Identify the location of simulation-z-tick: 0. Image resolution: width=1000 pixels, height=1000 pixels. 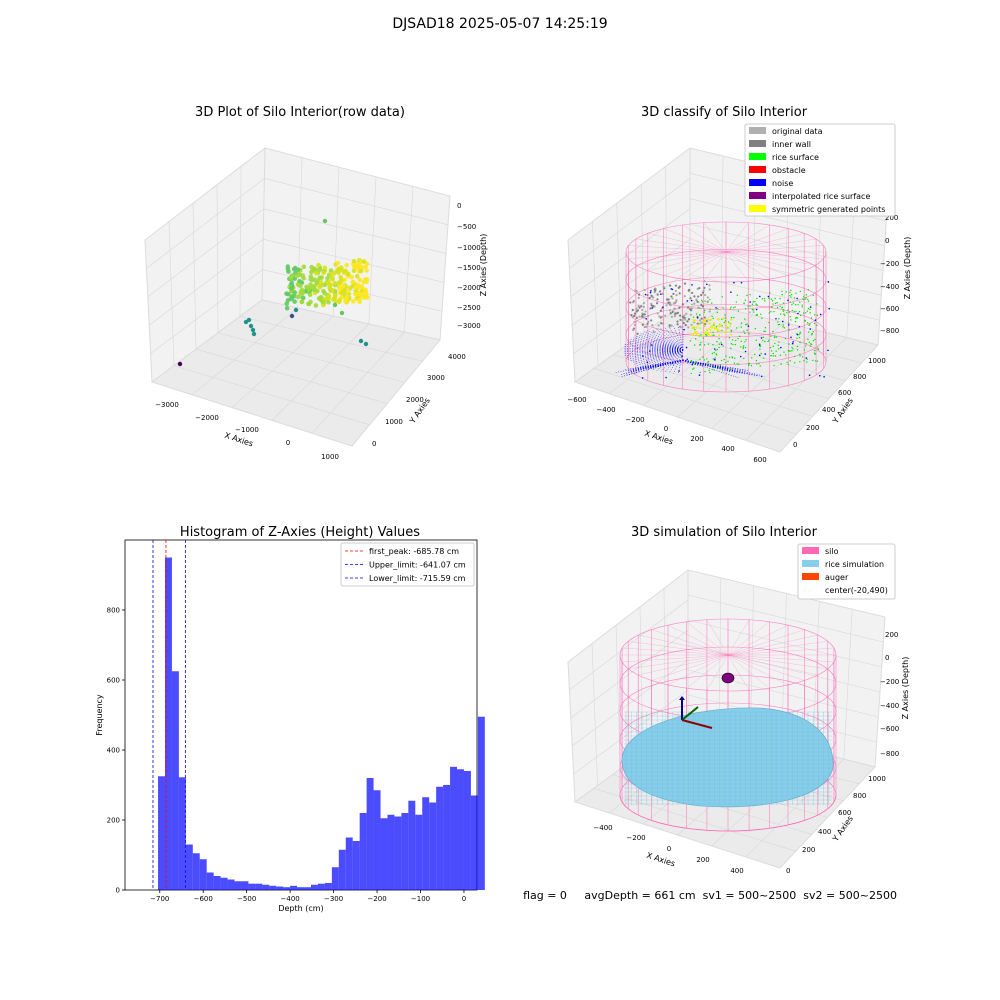
(887, 658).